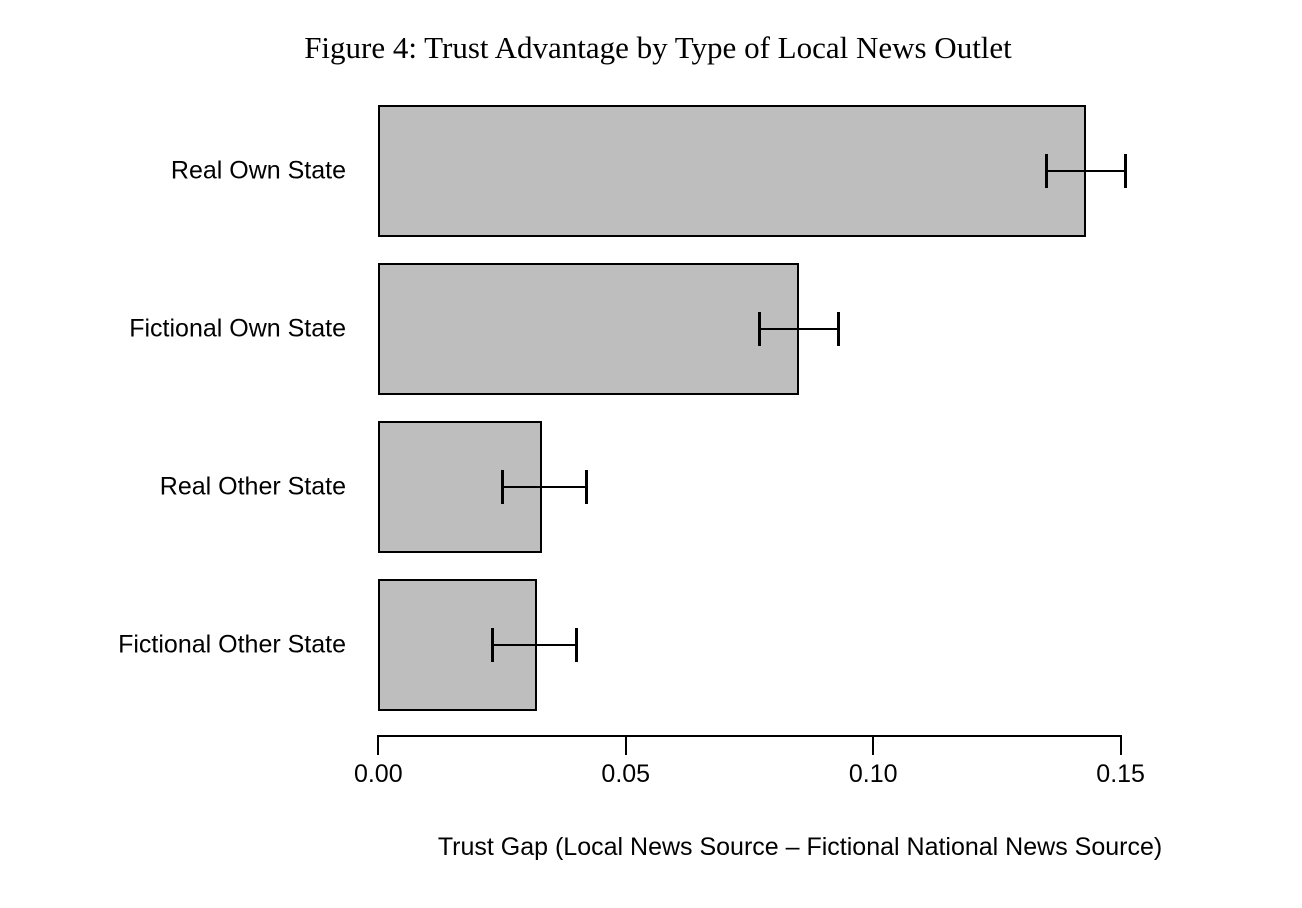  What do you see at coordinates (626, 774) in the screenshot?
I see `x-axis-tick-label: 0.05` at bounding box center [626, 774].